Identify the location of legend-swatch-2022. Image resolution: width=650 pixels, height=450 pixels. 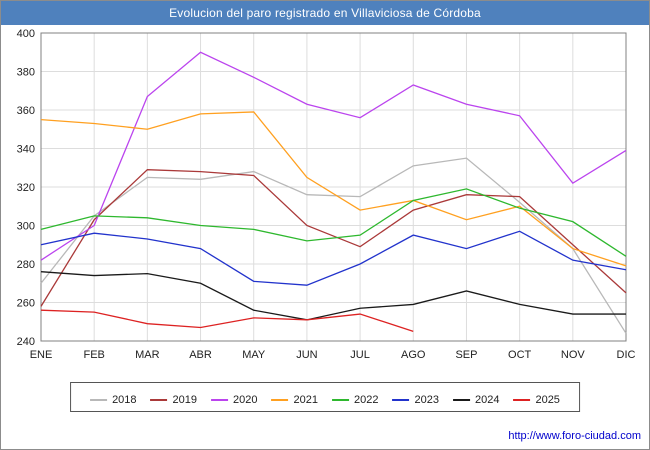
(340, 400).